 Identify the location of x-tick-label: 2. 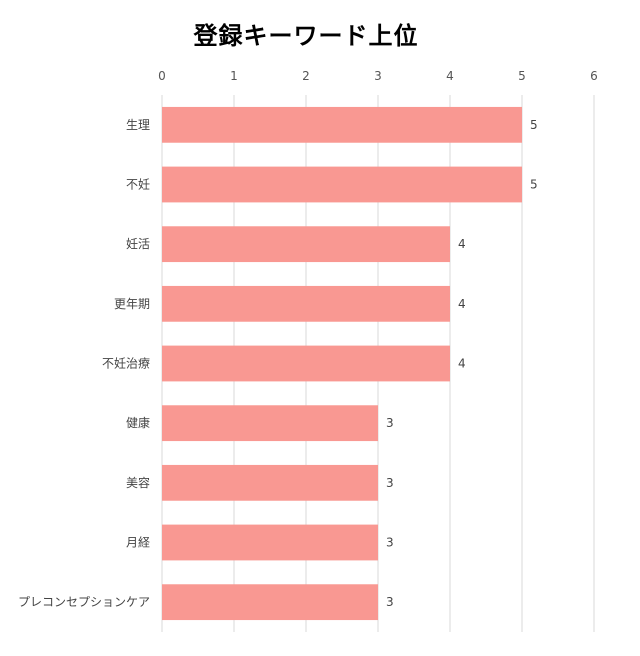
(306, 76).